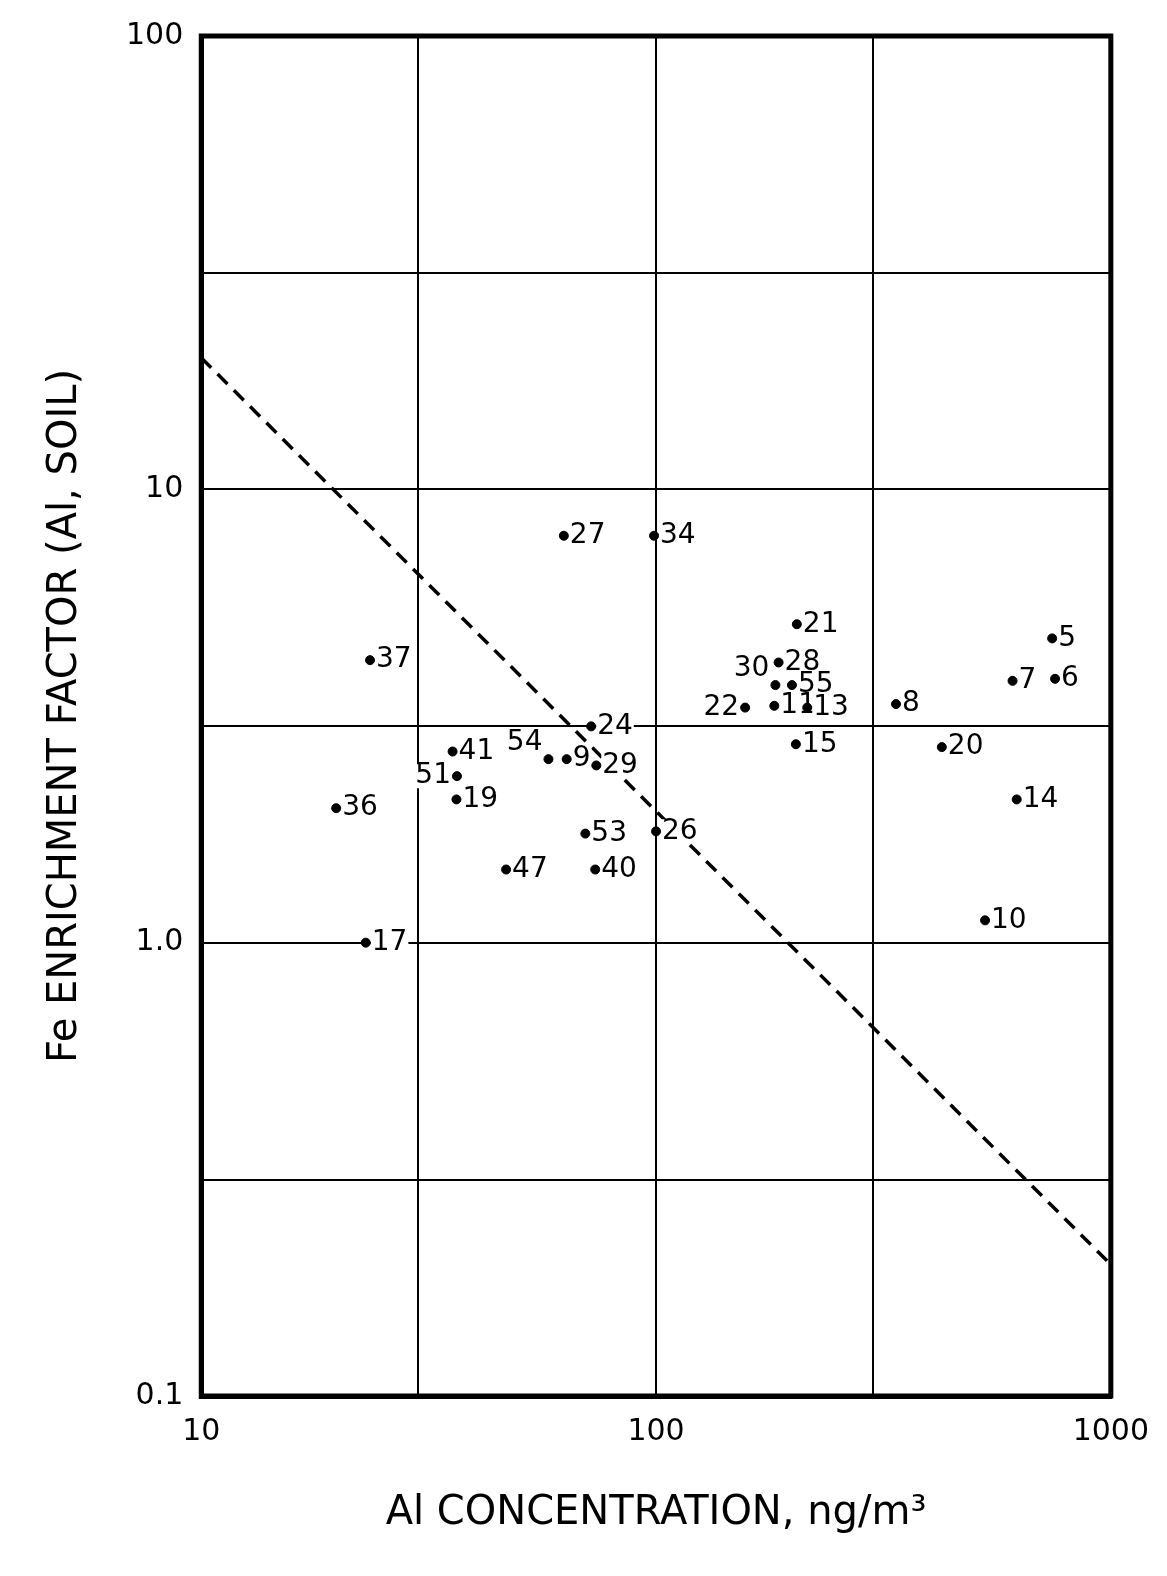  I want to click on annotation: 27, so click(587, 534).